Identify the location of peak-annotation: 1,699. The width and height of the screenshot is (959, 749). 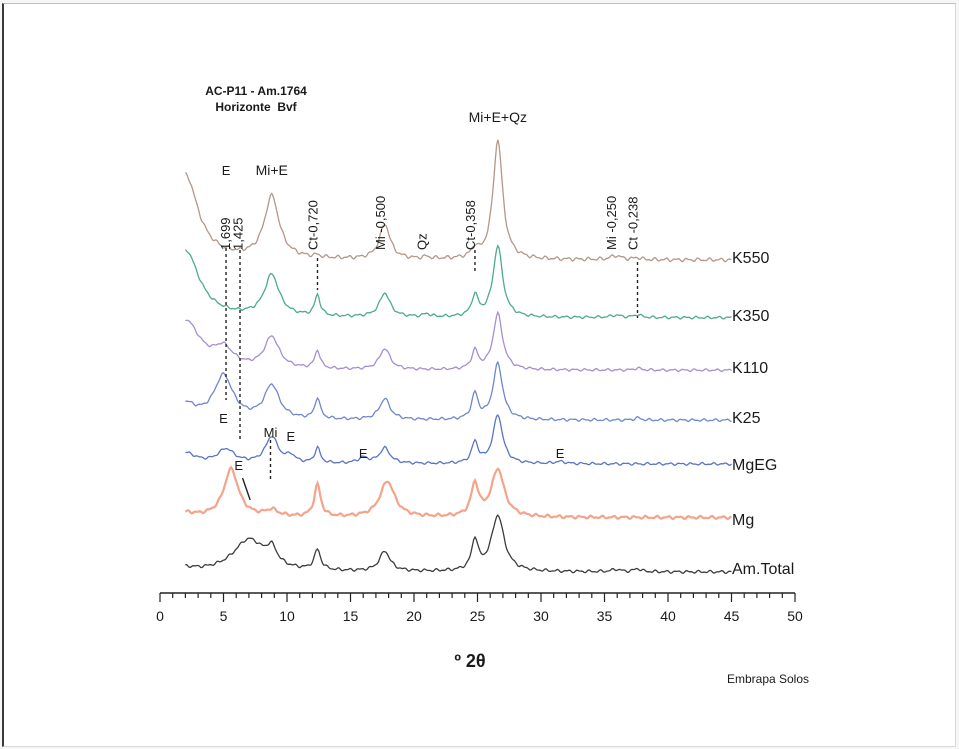
(225, 233).